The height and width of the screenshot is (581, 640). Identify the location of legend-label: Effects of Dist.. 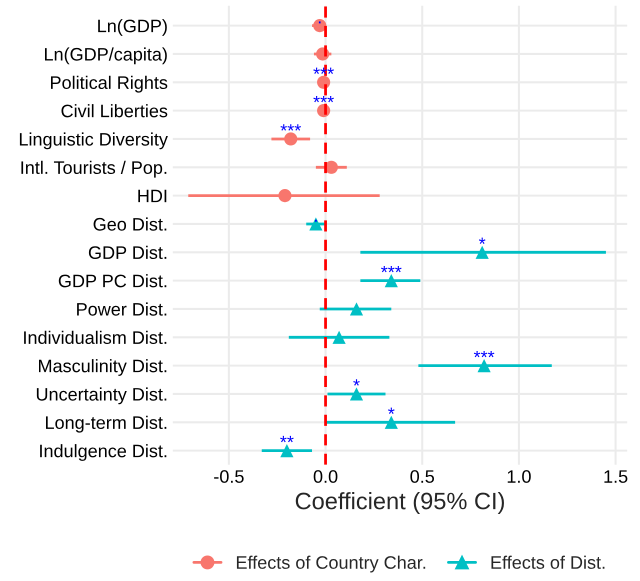
(547, 562).